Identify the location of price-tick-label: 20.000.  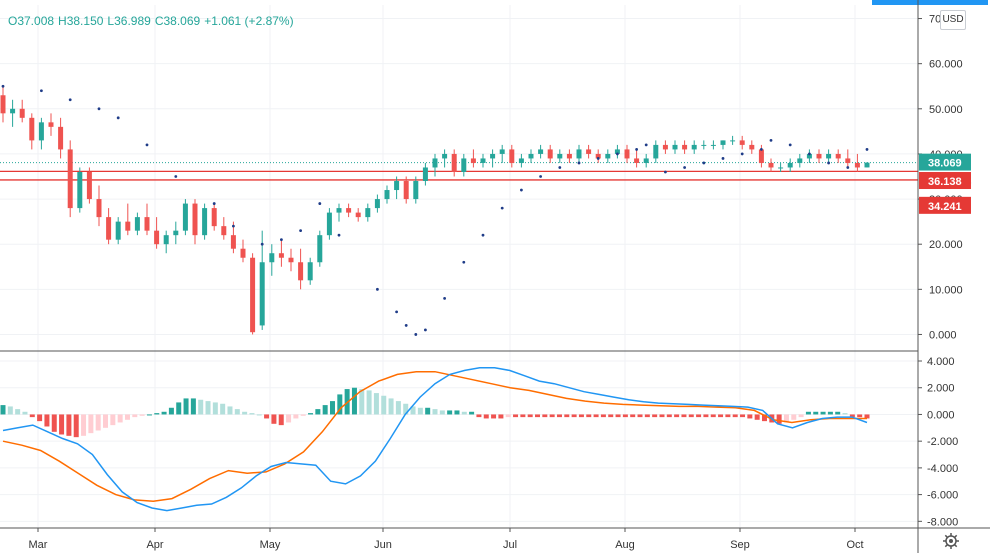
(946, 245).